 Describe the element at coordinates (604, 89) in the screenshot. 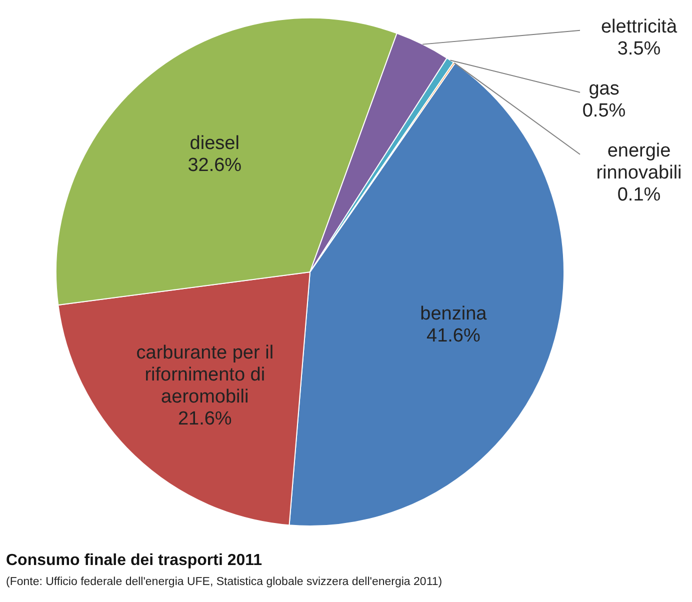

I see `slice-label: gas` at that location.